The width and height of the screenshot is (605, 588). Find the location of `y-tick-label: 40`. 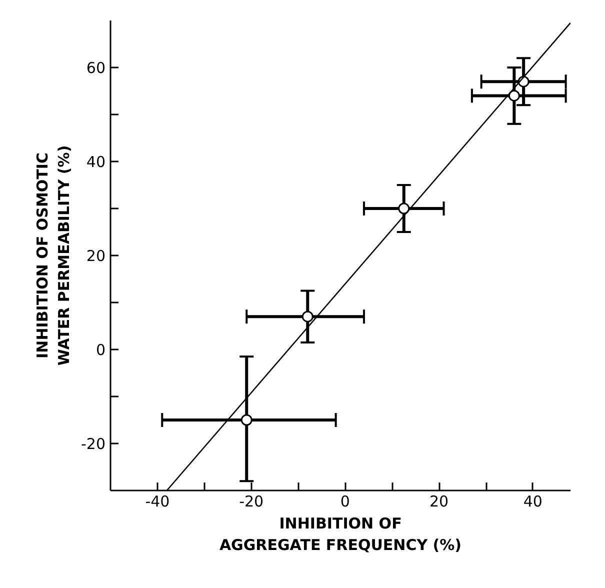

y-tick-label: 40 is located at coordinates (96, 162).